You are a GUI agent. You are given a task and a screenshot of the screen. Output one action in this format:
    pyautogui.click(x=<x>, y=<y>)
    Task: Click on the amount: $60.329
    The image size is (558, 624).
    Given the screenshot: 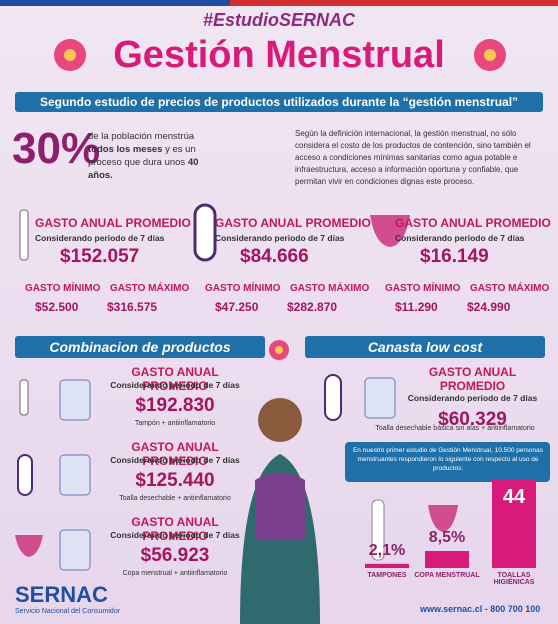 What is the action you would take?
    pyautogui.click(x=472, y=419)
    